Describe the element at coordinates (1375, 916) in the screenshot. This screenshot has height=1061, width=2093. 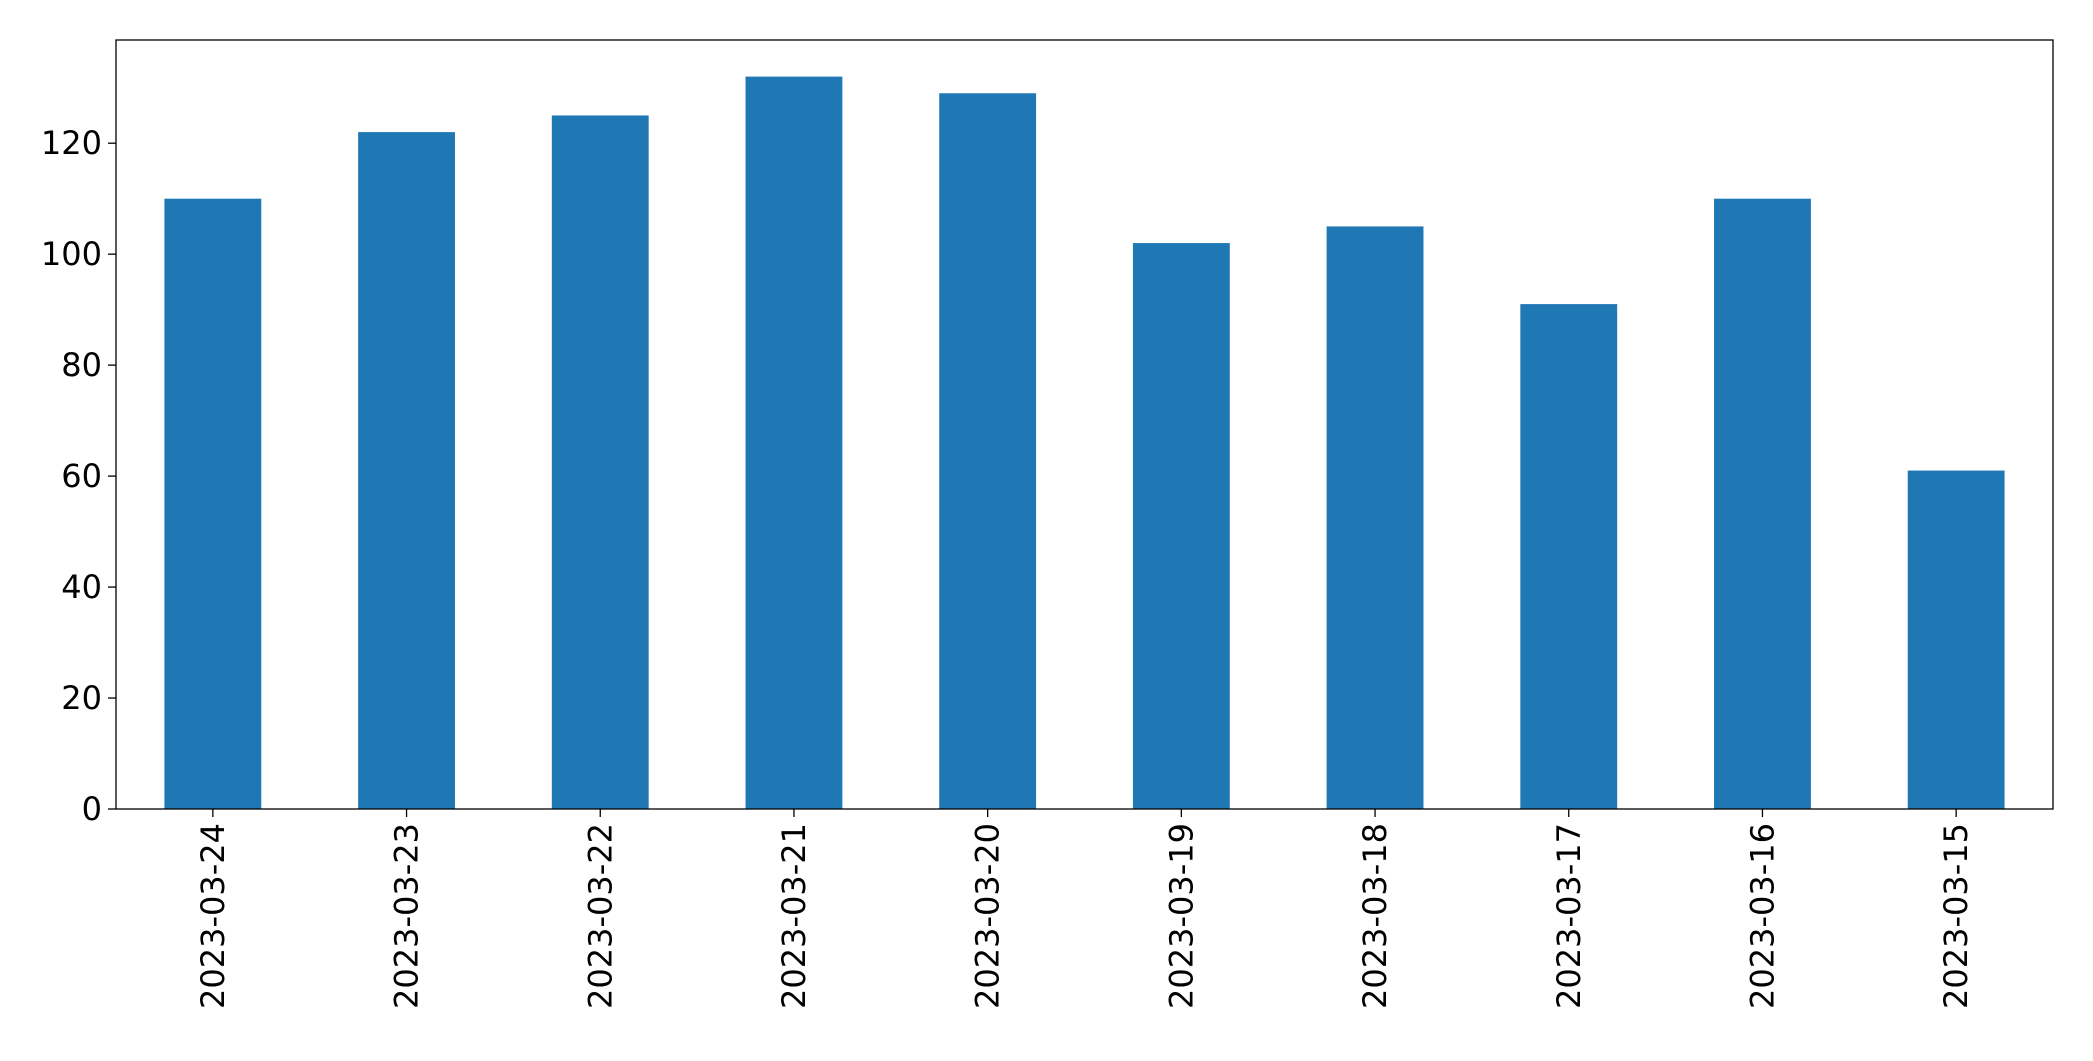
I see `x-tick-label: 2023-03-18` at that location.